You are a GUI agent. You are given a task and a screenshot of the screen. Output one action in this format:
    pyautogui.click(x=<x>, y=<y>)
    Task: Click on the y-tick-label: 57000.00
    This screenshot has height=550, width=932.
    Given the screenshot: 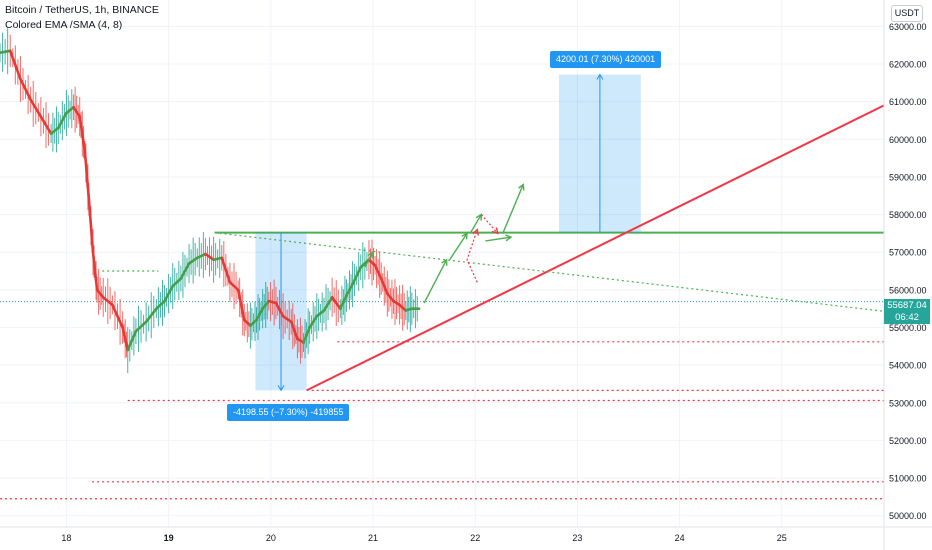 What is the action you would take?
    pyautogui.click(x=908, y=253)
    